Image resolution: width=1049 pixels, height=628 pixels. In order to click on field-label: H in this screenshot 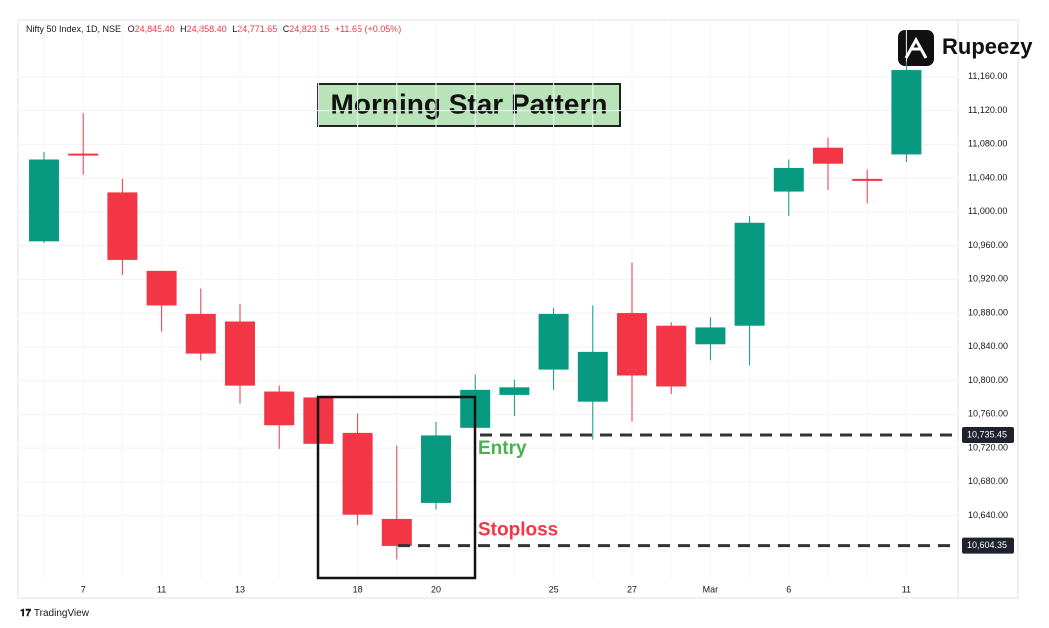, I will do `click(183, 29)`.